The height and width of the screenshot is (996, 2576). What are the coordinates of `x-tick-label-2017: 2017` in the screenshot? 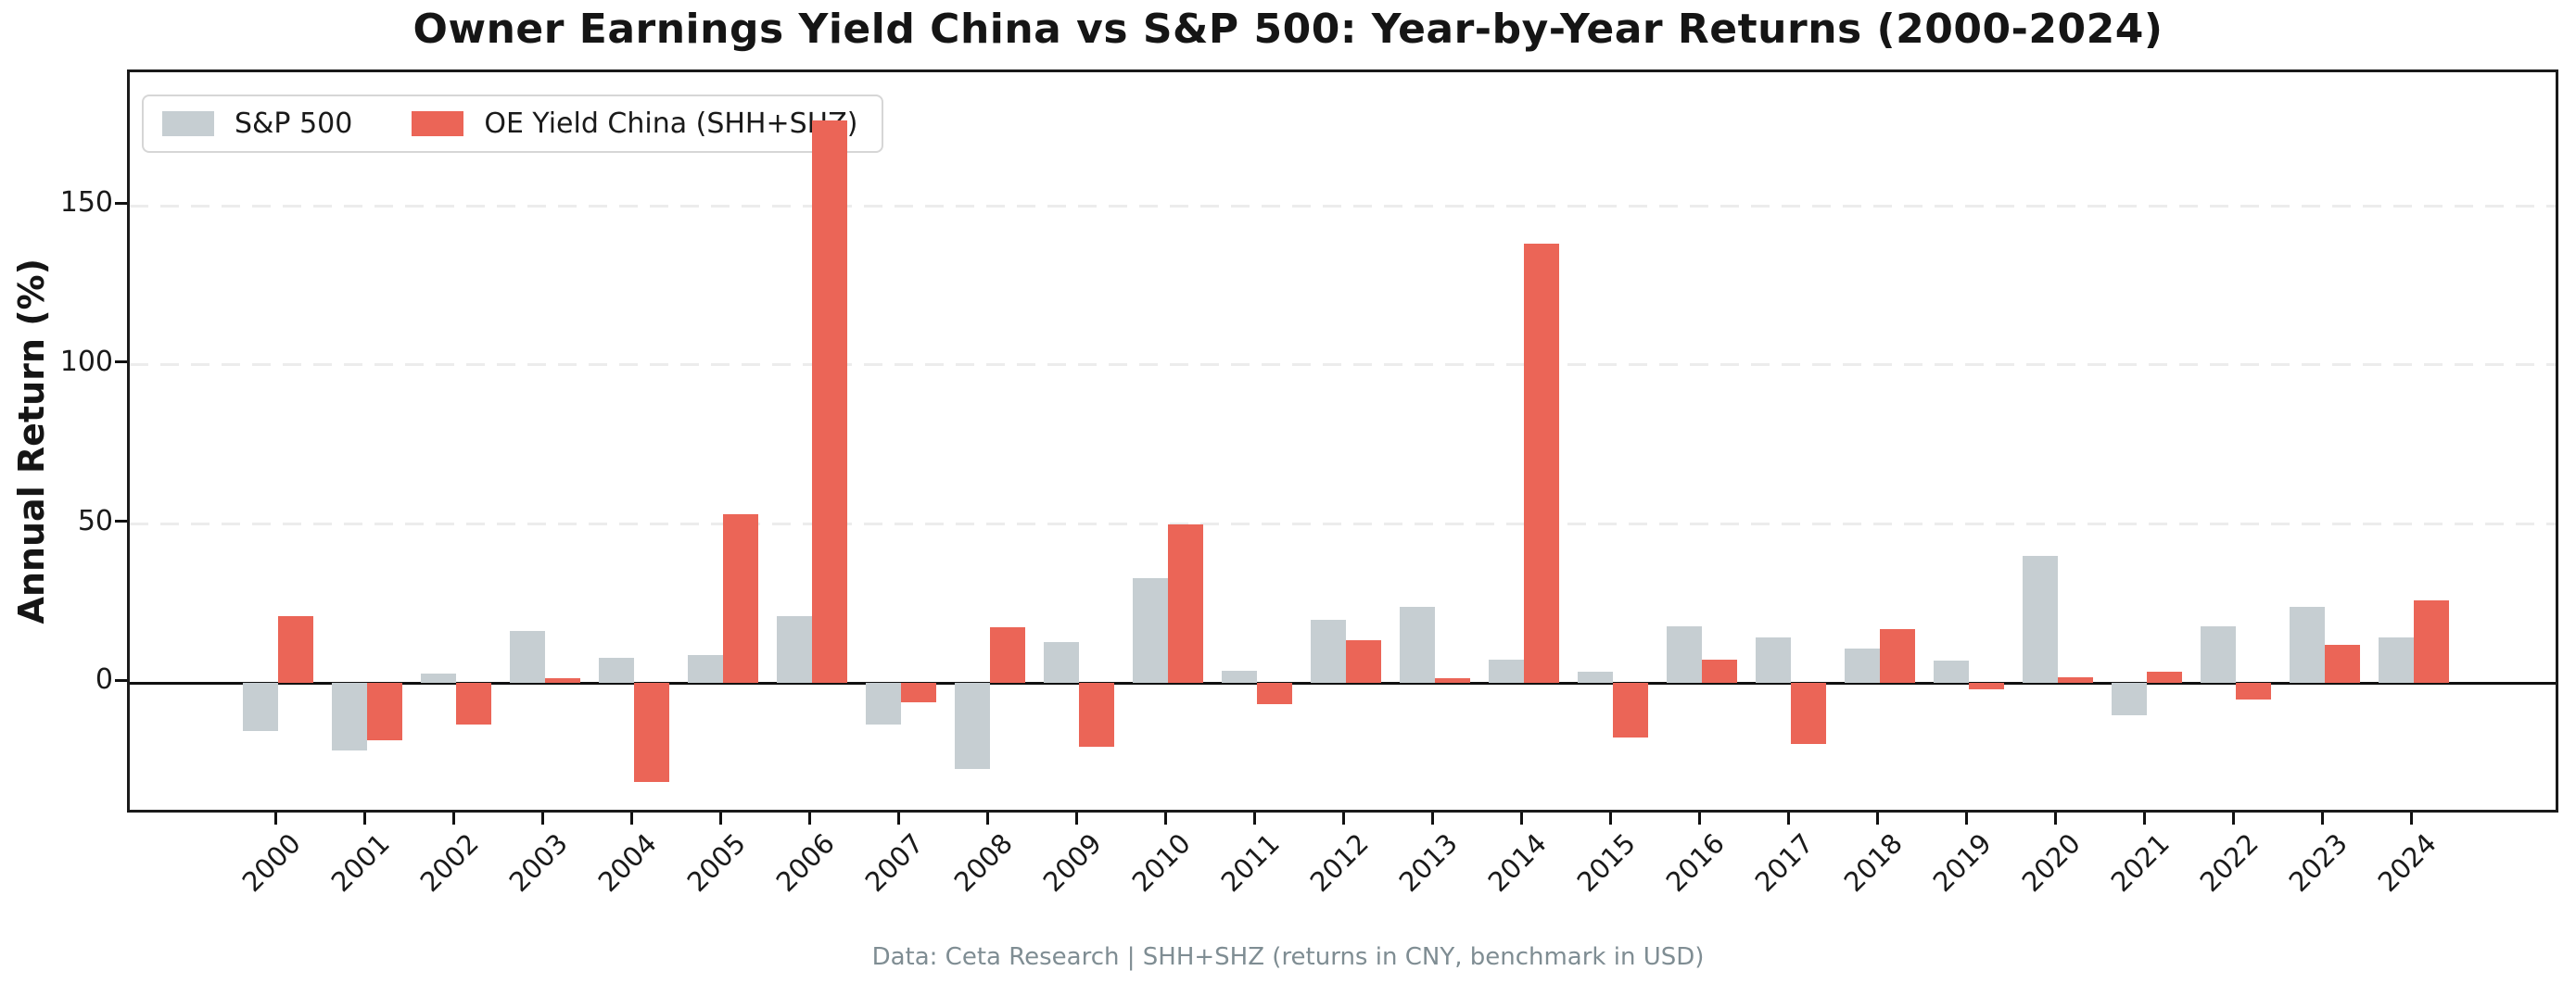 It's located at (1784, 863).